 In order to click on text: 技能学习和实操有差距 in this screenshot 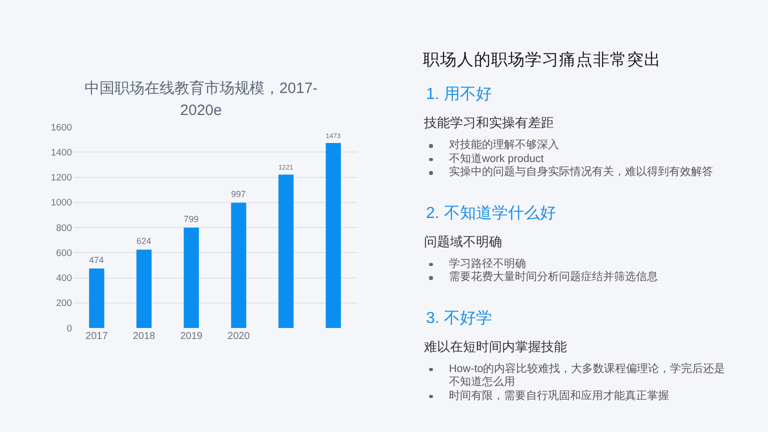, I will do `click(489, 123)`.